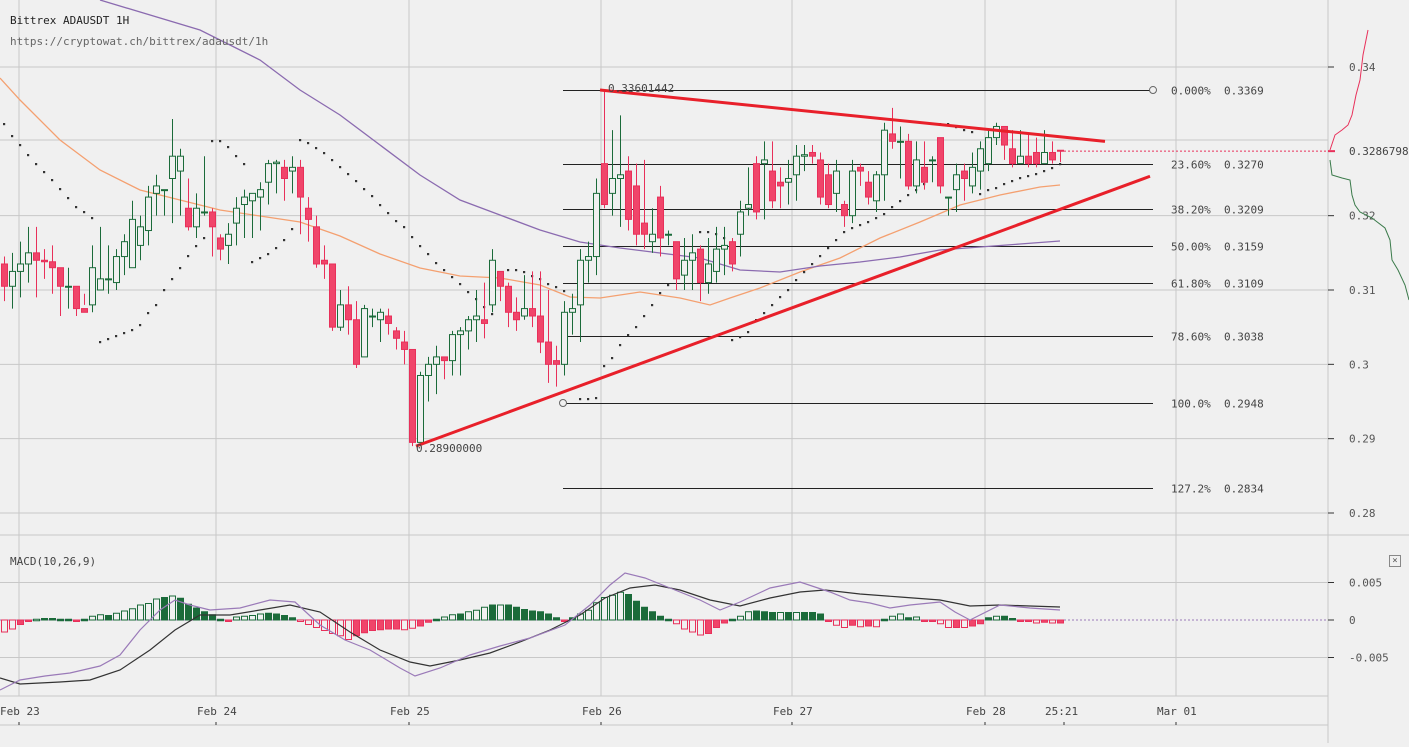 This screenshot has width=1409, height=747. Describe the element at coordinates (53, 561) in the screenshot. I see `macd-label: MACD(10,26,9)` at that location.